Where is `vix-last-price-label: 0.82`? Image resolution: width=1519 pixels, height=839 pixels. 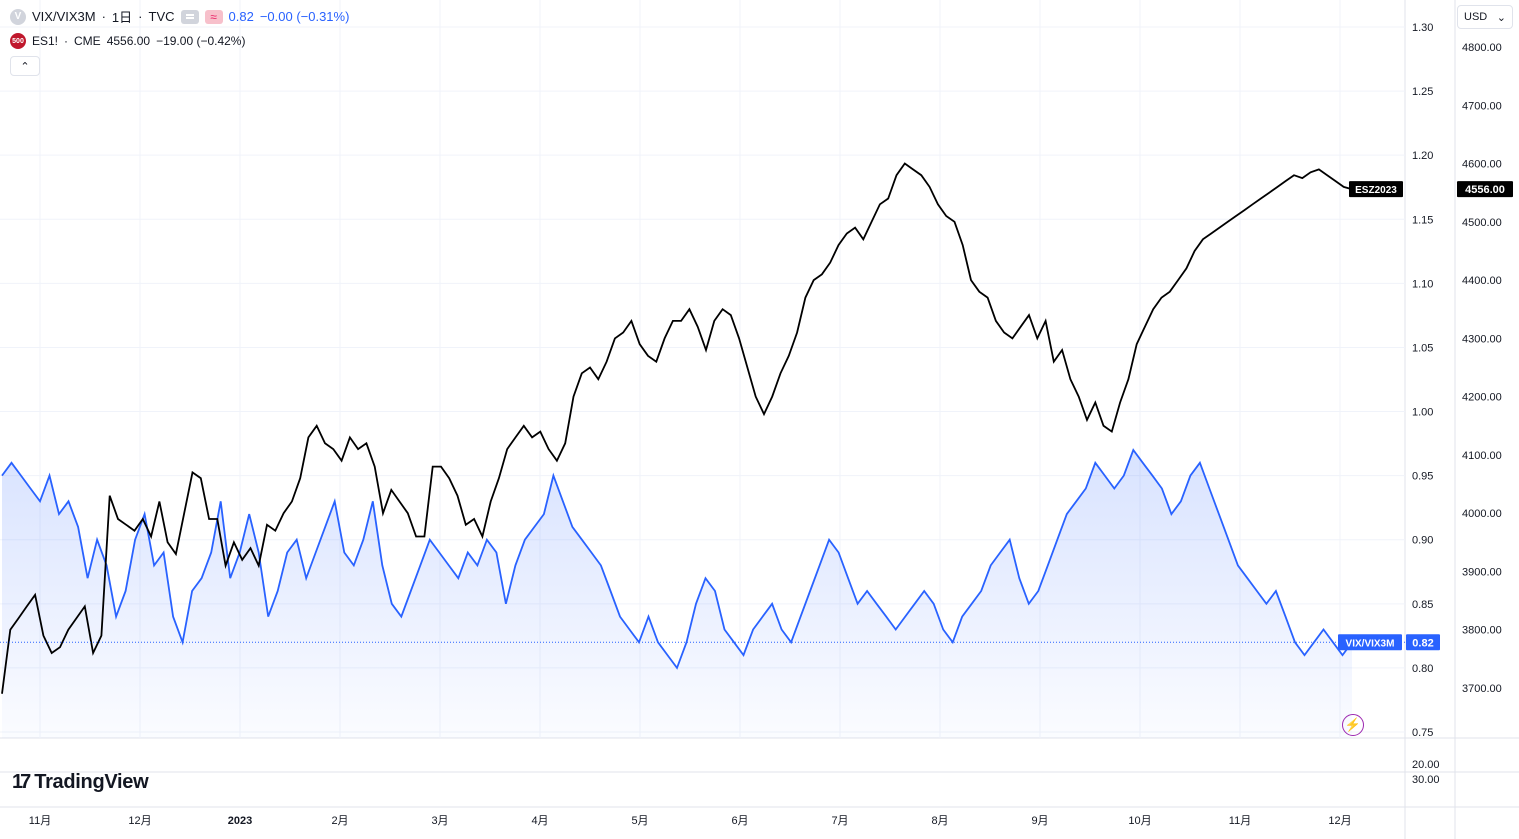 vix-last-price-label: 0.82 is located at coordinates (1422, 643).